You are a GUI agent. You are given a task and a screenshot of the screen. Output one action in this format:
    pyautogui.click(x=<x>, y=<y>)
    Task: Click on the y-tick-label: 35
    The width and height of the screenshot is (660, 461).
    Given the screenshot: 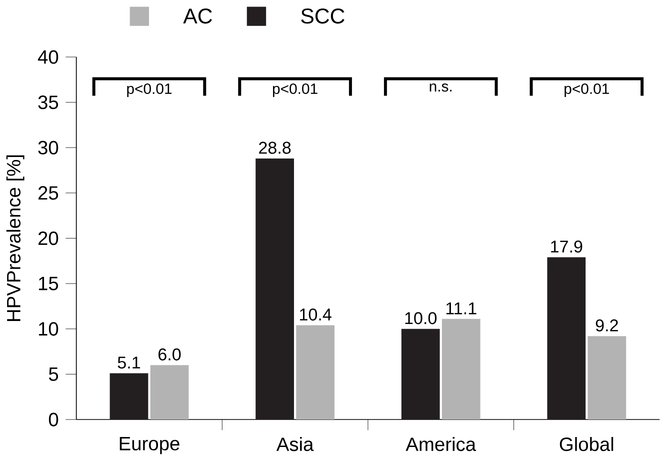 What is the action you would take?
    pyautogui.click(x=48, y=103)
    